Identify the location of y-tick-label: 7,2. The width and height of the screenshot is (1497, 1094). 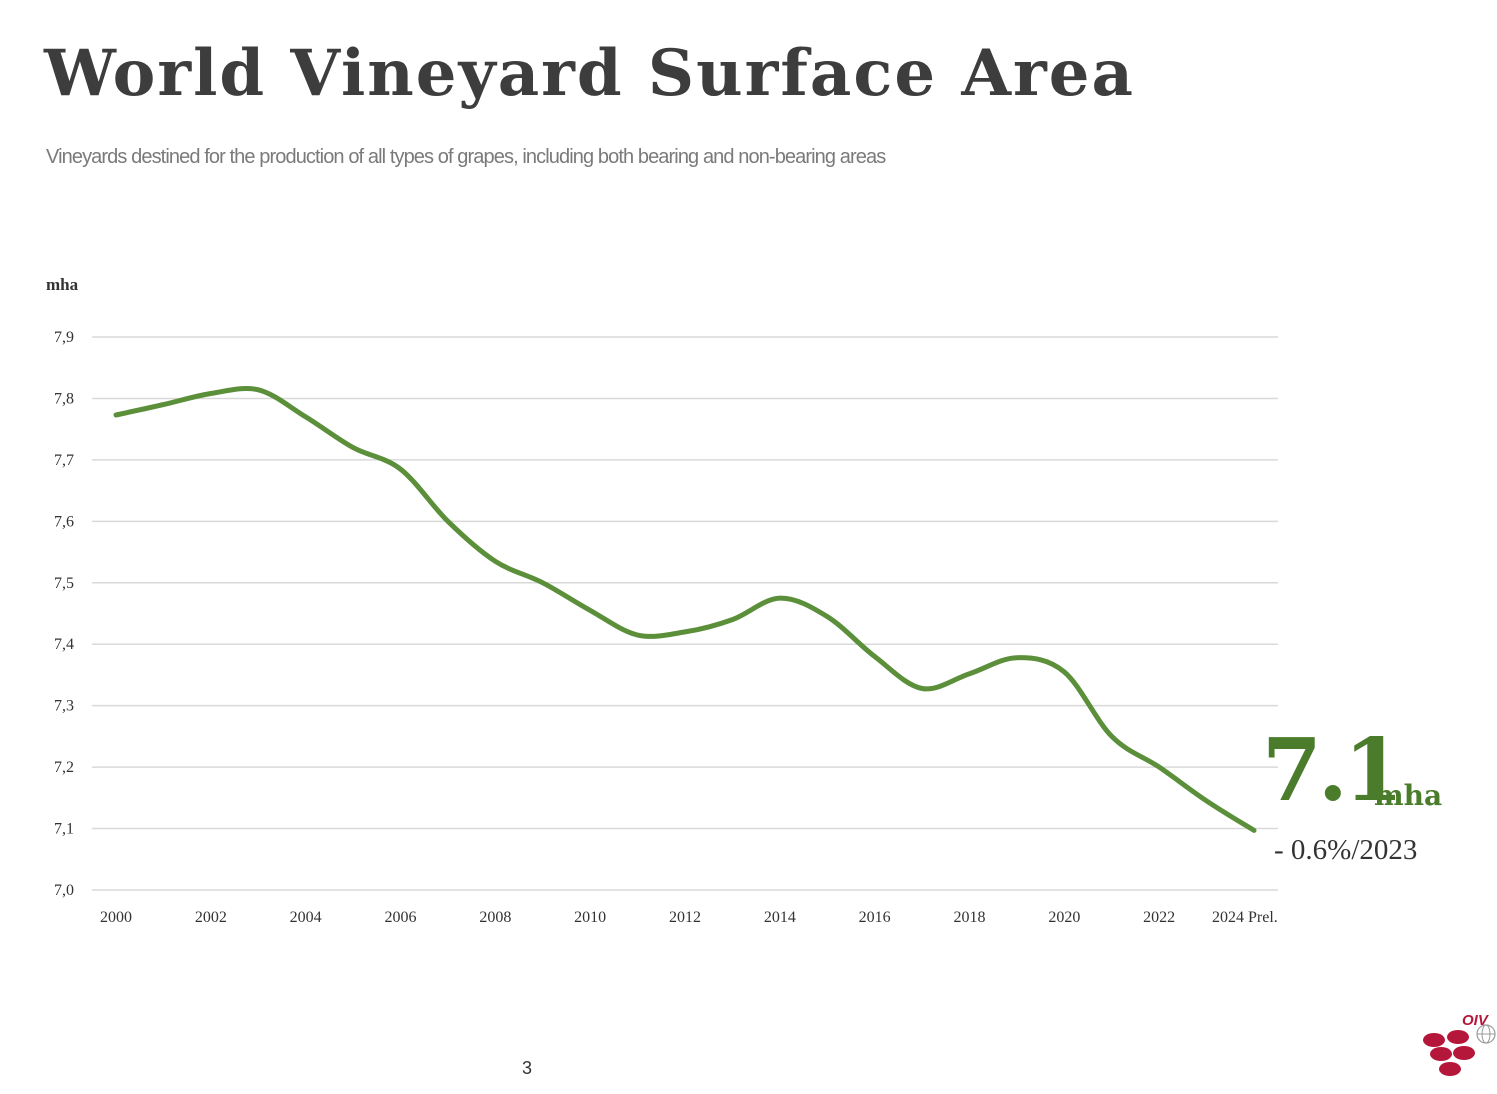
(64, 767).